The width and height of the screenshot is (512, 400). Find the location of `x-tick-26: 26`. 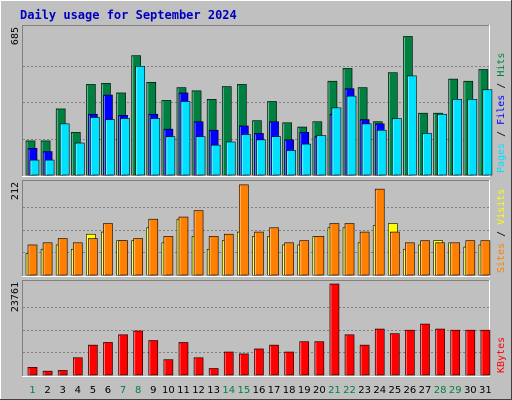

x-tick-26: 26 is located at coordinates (410, 390).